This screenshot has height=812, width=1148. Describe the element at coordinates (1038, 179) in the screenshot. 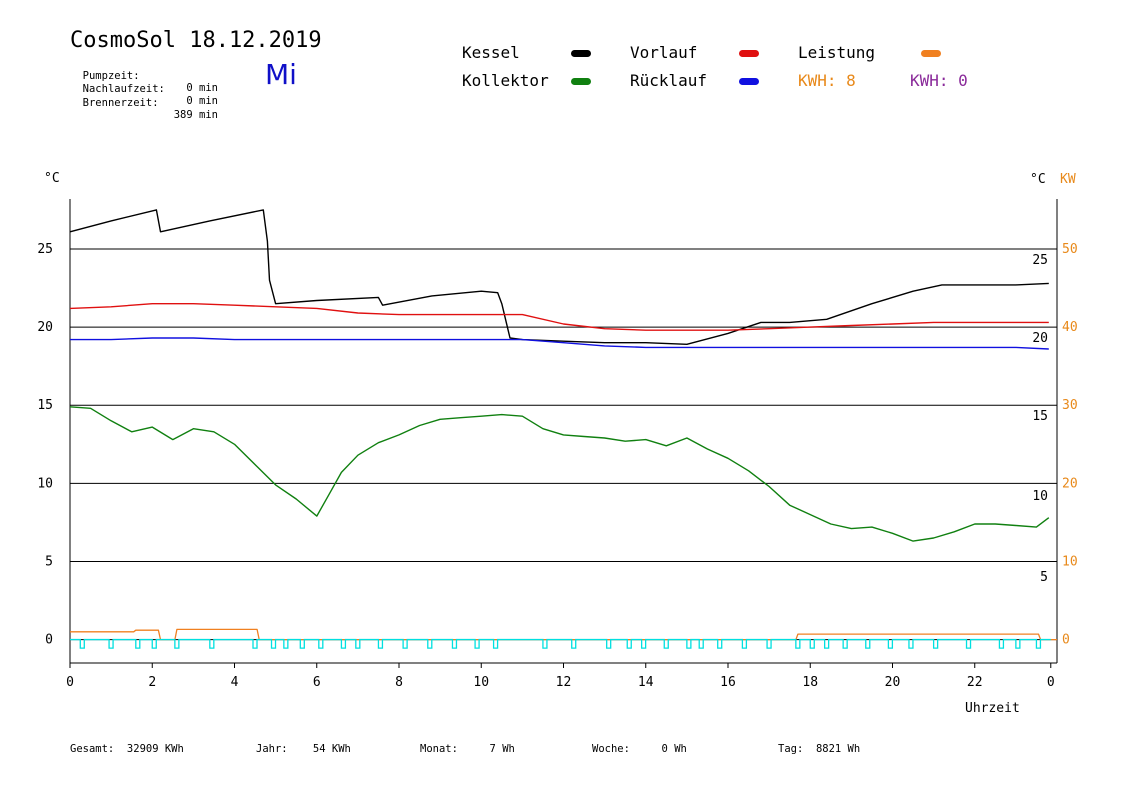

I see `right-axis-unit: °C` at that location.